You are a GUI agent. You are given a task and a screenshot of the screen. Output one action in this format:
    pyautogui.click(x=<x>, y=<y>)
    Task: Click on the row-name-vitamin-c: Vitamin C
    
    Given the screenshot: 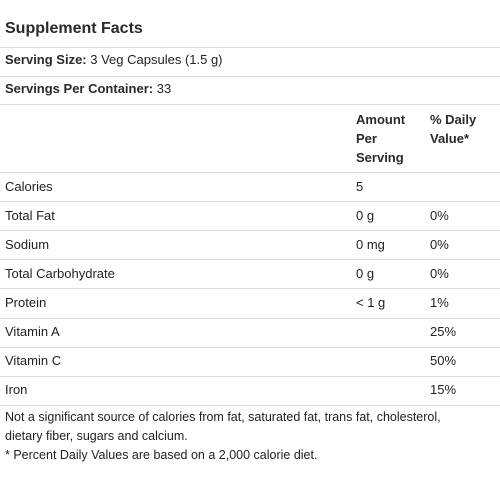 What is the action you would take?
    pyautogui.click(x=33, y=360)
    